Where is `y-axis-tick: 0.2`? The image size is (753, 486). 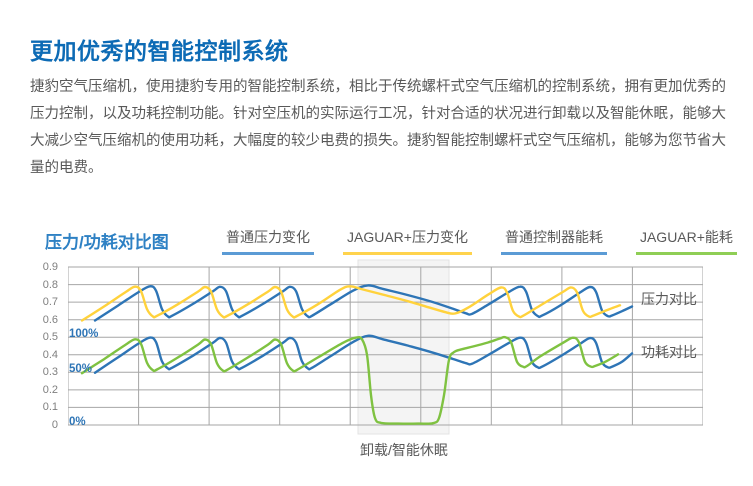
y-axis-tick: 0.2 is located at coordinates (50, 389).